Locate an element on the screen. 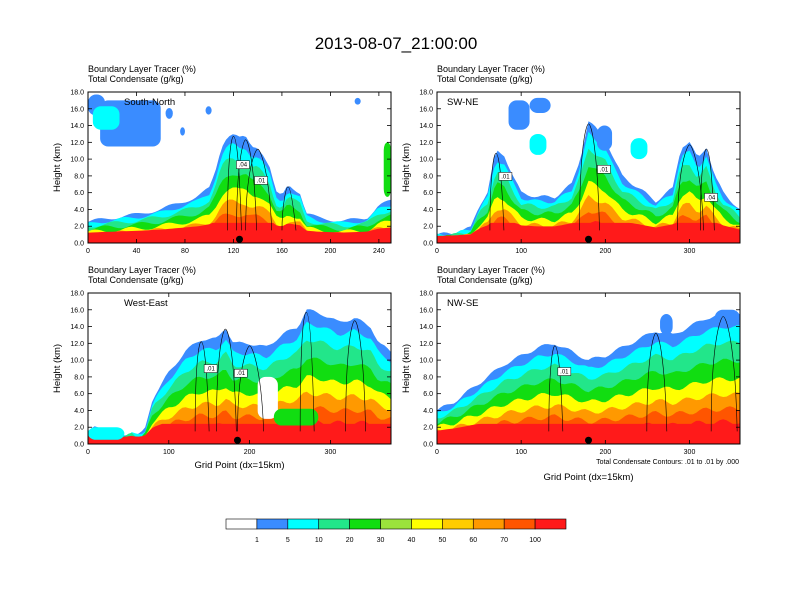 The height and width of the screenshot is (612, 792). y-tick-label: 2.0 is located at coordinates (428, 428).